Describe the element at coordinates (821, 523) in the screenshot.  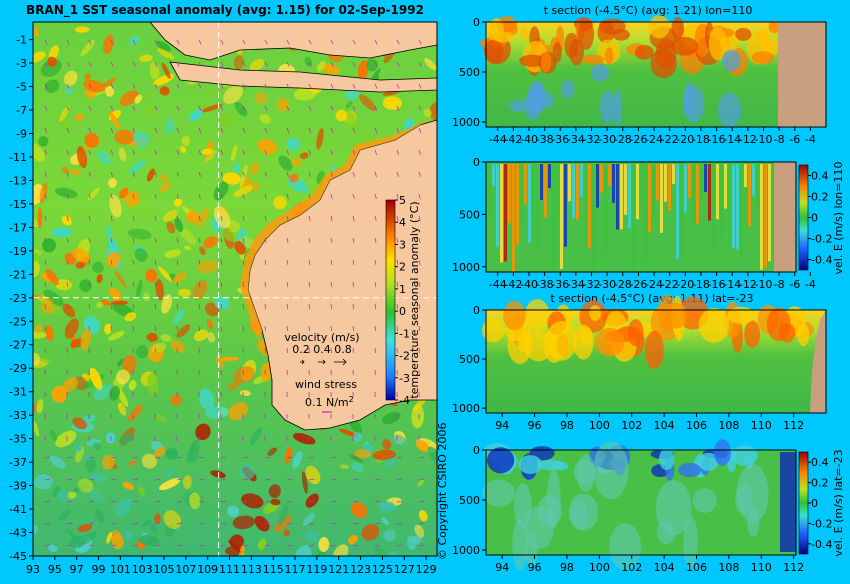
I see `vel-lat-colorbar-tick-label: -0.2` at that location.